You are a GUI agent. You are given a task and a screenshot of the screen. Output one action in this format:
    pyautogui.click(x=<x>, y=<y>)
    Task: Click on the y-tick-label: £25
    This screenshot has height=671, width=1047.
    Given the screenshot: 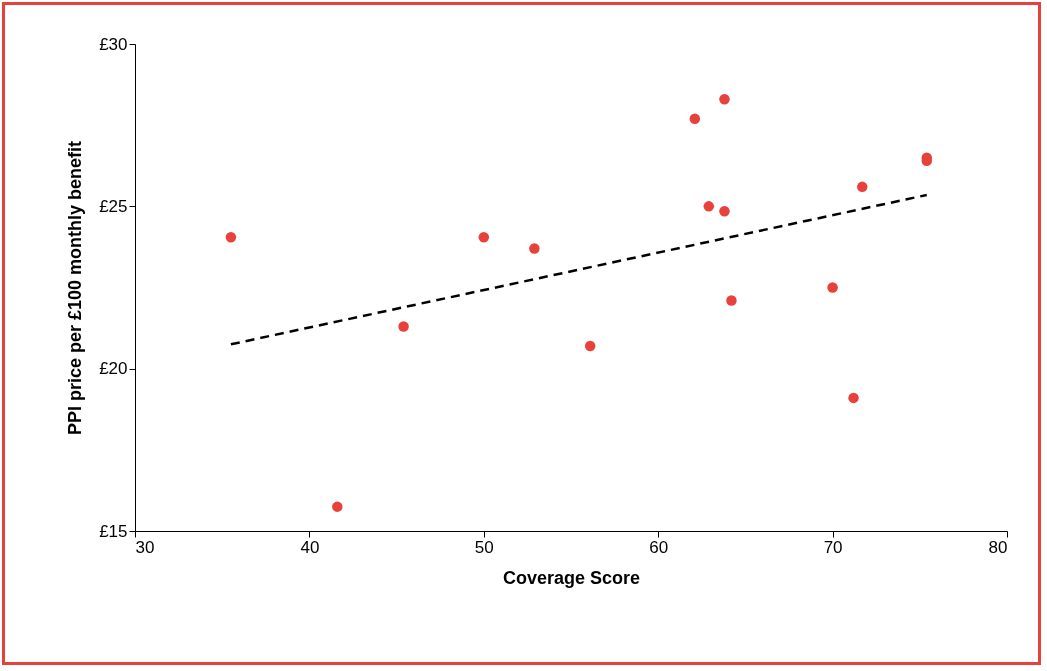 What is the action you would take?
    pyautogui.click(x=113, y=206)
    